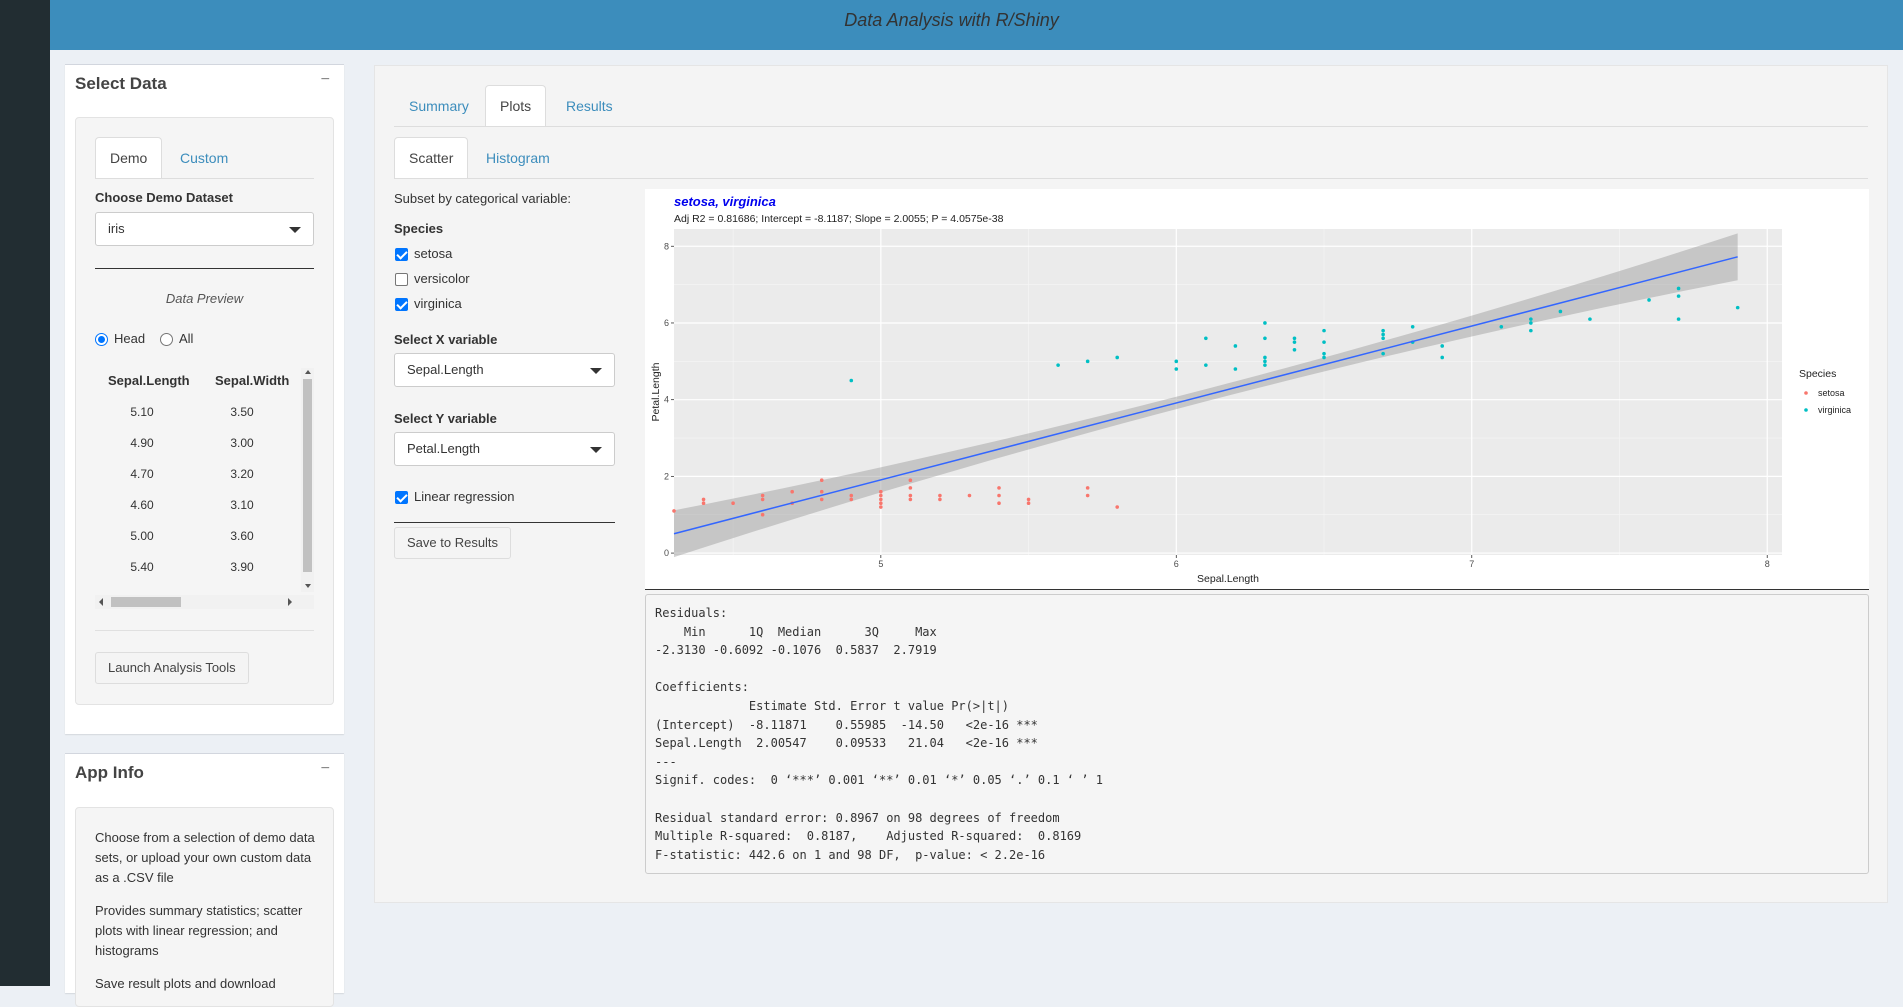 The height and width of the screenshot is (1007, 1903). Describe the element at coordinates (185, 983) in the screenshot. I see `app-info-paragraph-3: Save result plots and download` at that location.